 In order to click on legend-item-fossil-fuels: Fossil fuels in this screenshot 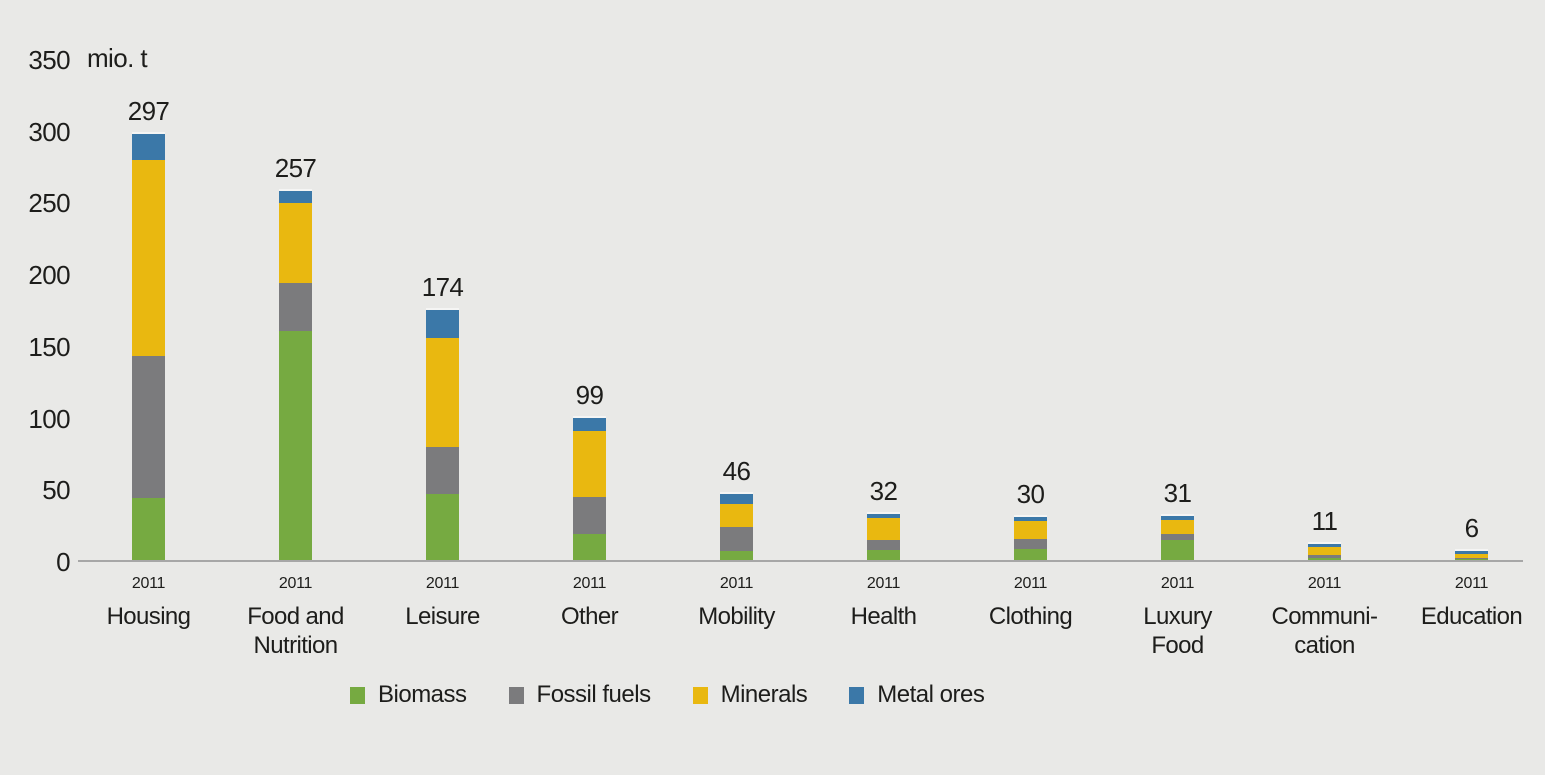, I will do `click(580, 695)`.